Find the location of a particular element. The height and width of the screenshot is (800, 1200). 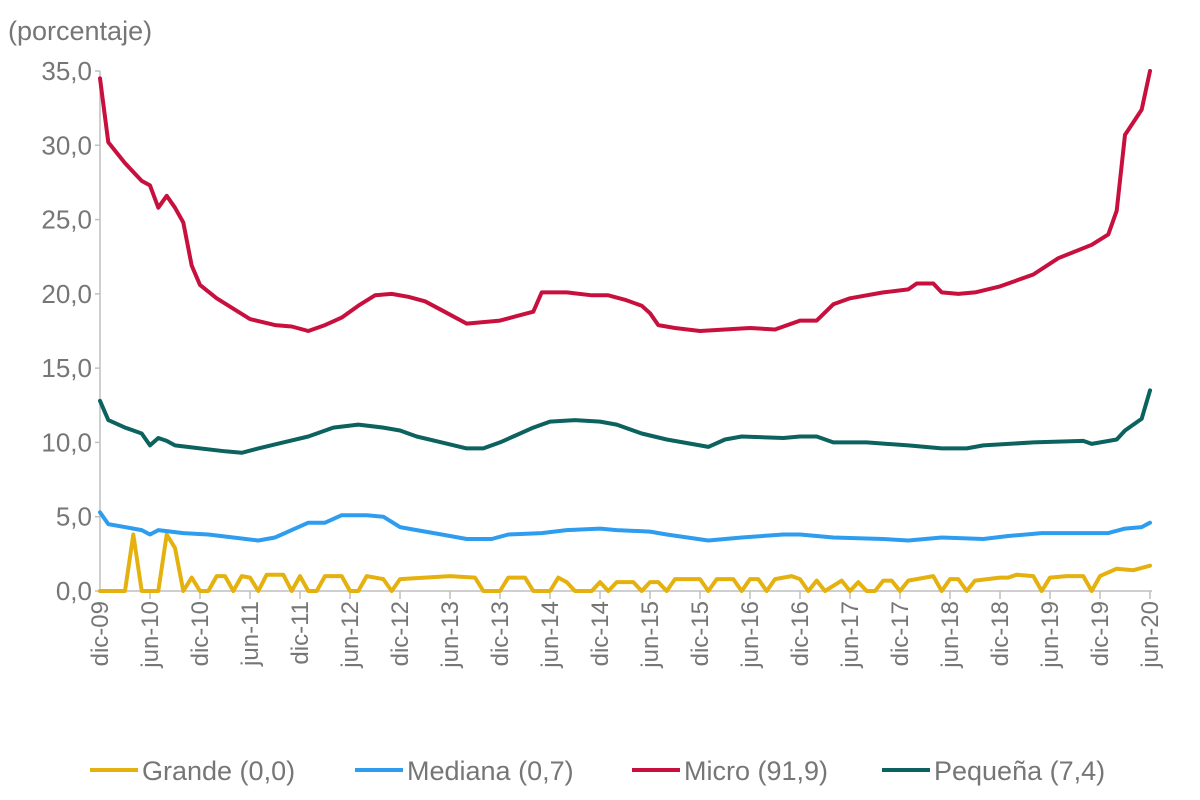

legend-item: Grande (0,0) is located at coordinates (192, 771).